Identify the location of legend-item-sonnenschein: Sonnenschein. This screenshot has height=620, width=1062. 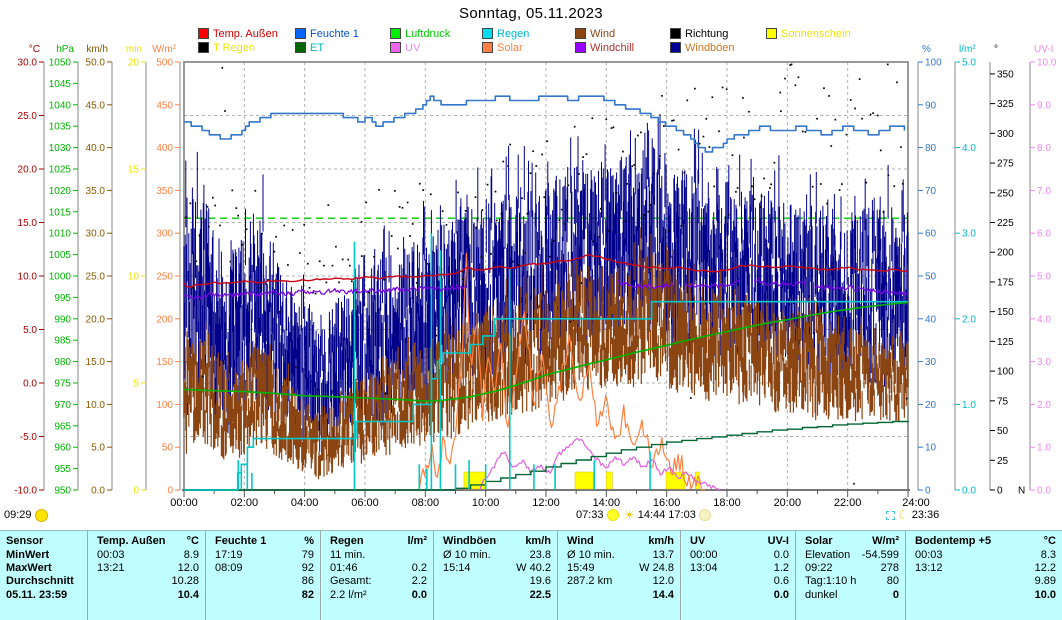
(808, 34).